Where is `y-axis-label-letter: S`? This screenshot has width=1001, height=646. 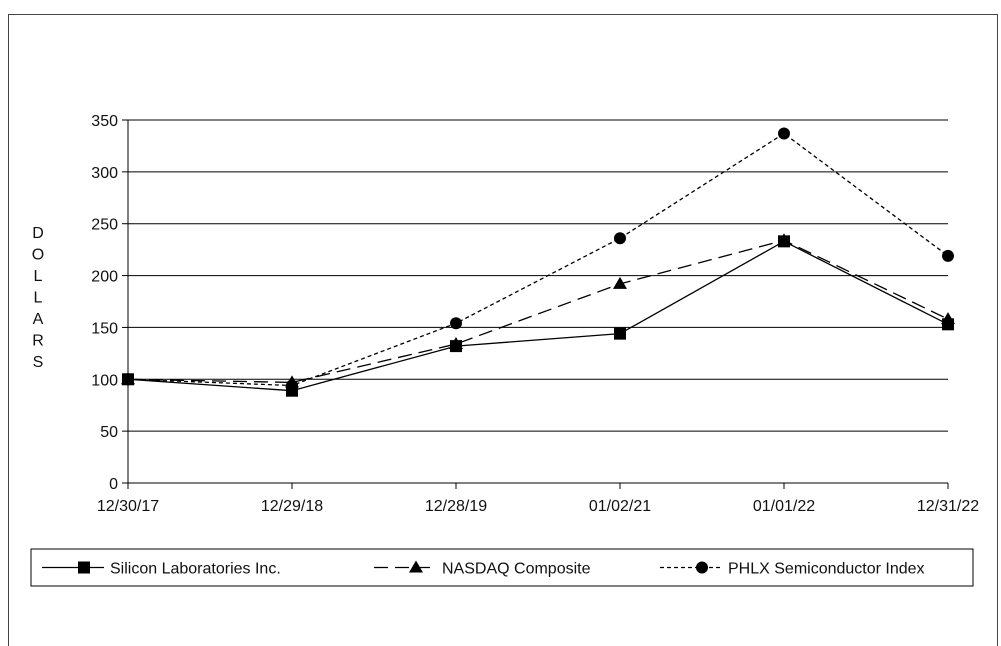 y-axis-label-letter: S is located at coordinates (38, 362).